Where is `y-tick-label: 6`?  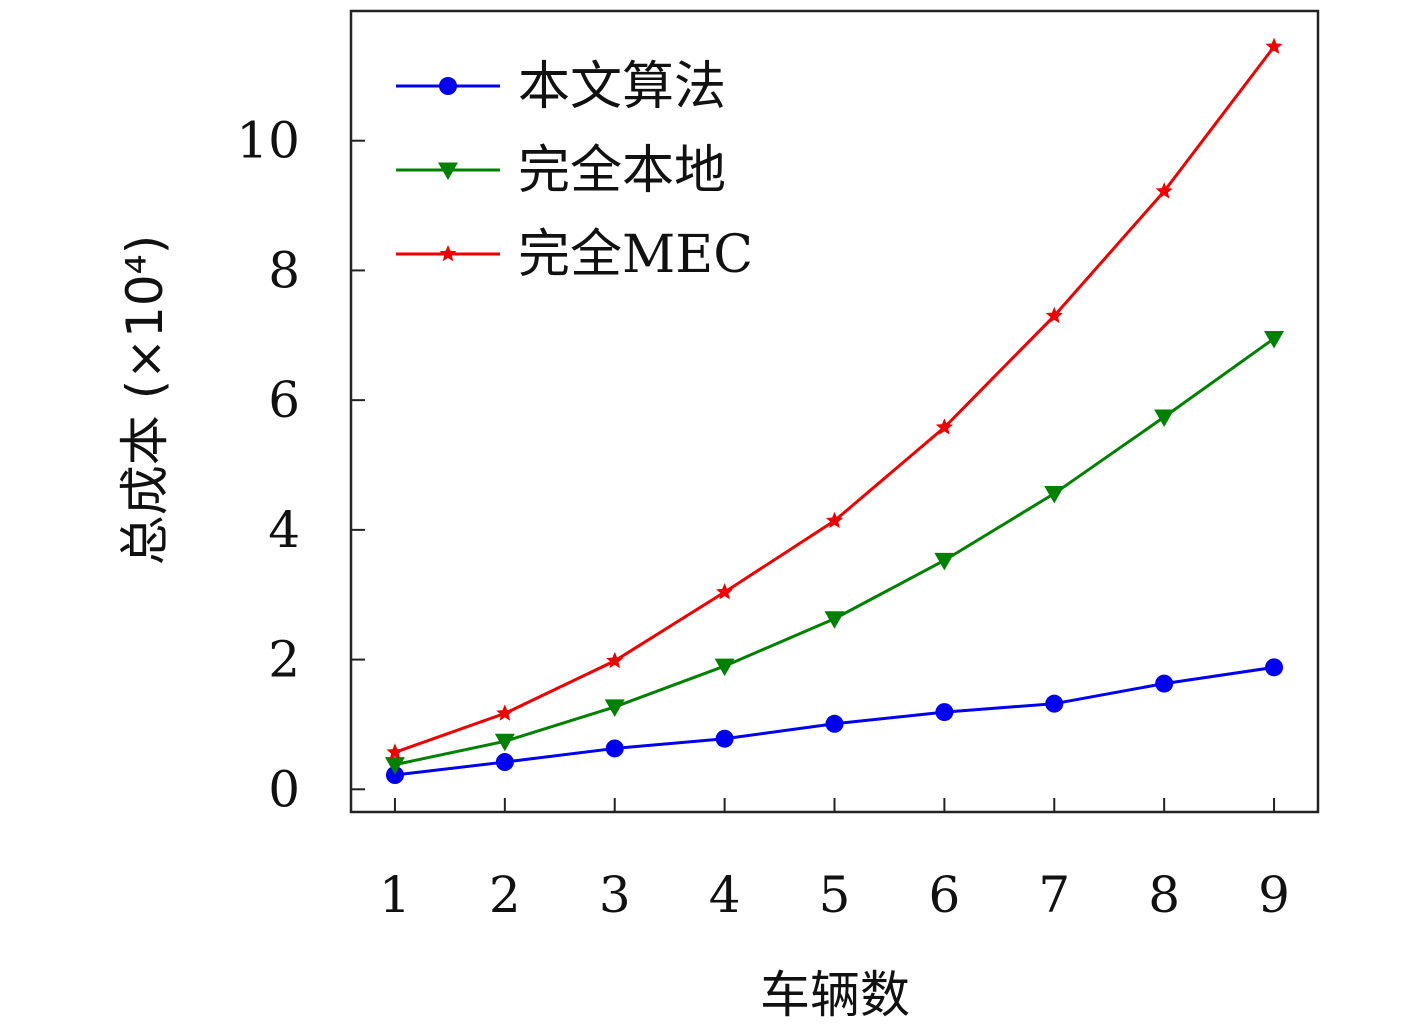 y-tick-label: 6 is located at coordinates (284, 400).